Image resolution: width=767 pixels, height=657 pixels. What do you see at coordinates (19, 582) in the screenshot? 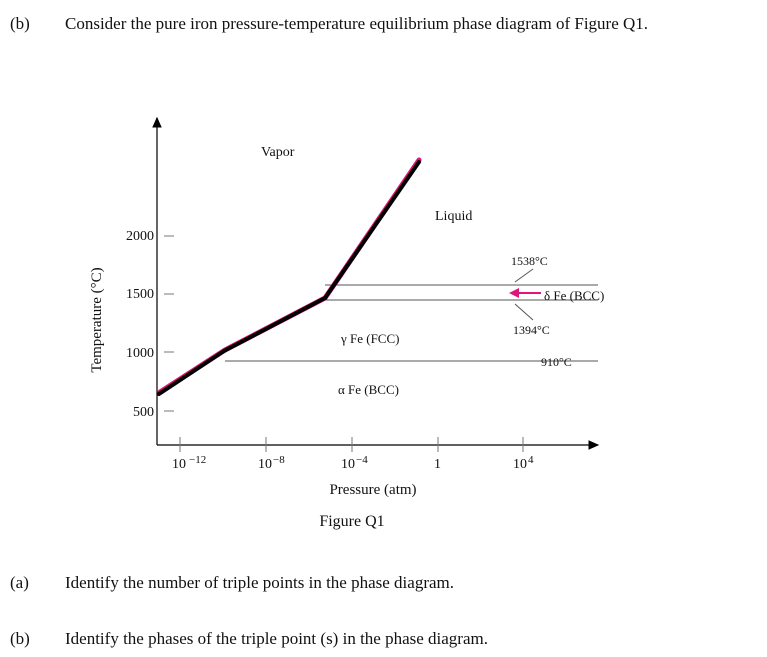
I see `question-a-label: (a)` at bounding box center [19, 582].